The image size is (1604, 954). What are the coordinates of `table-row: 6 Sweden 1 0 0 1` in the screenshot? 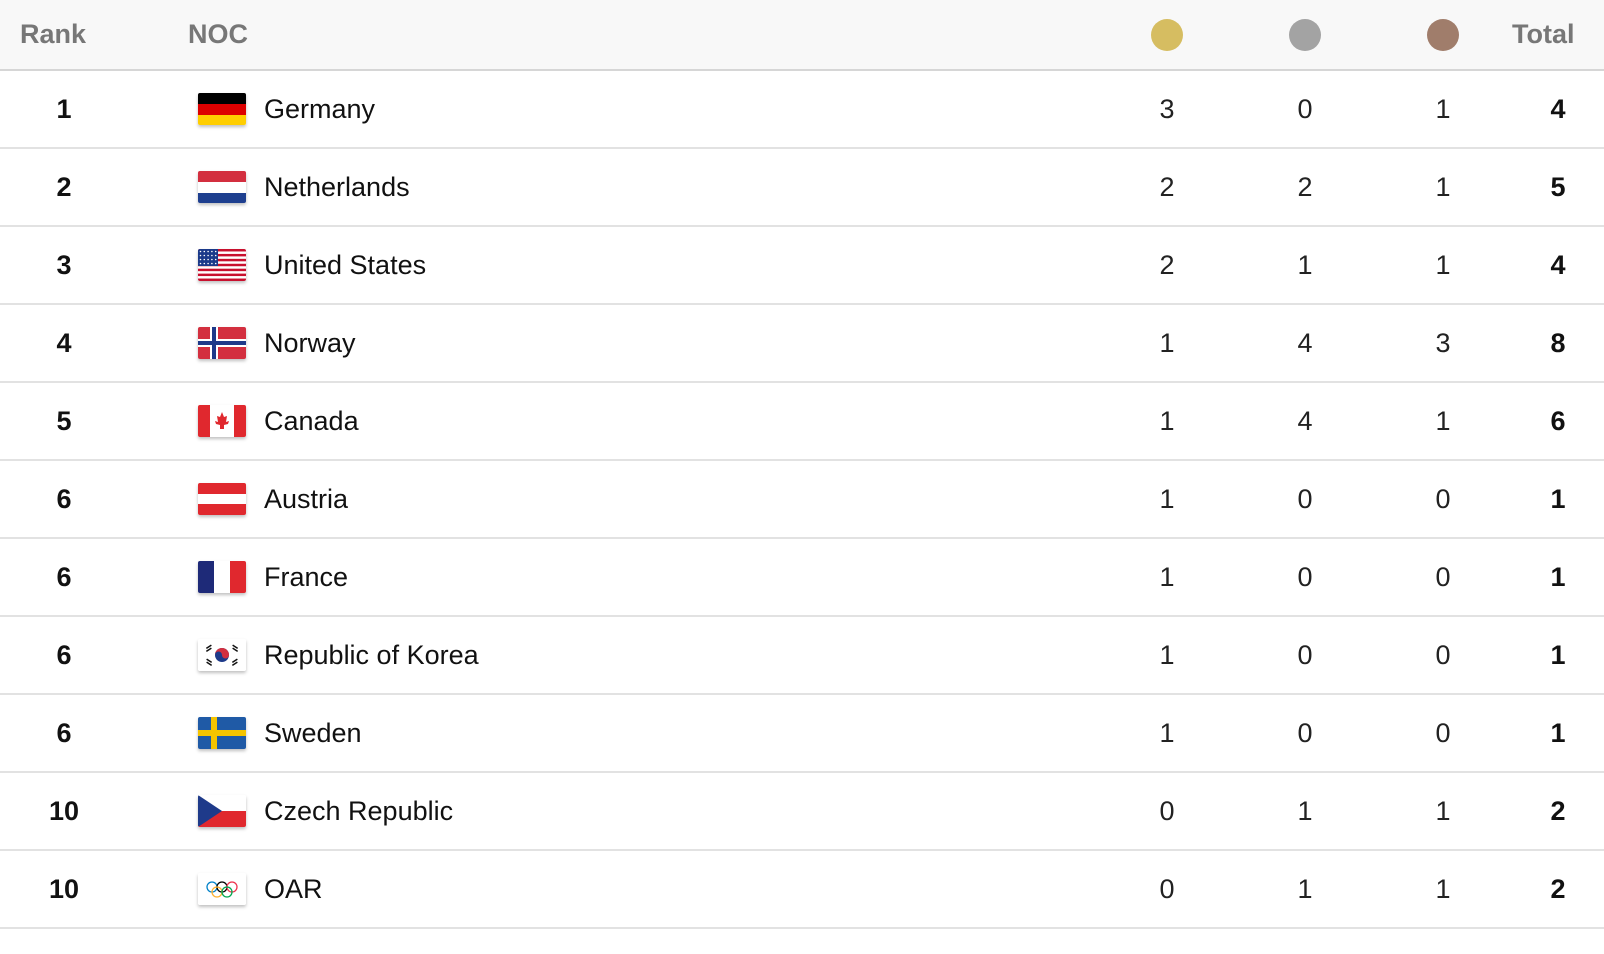 It's located at (802, 733).